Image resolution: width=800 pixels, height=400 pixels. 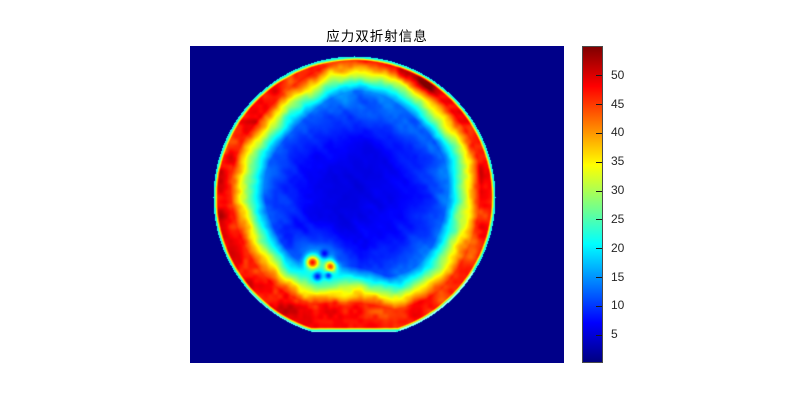 I want to click on colorbar-tick-label: 20, so click(x=618, y=247).